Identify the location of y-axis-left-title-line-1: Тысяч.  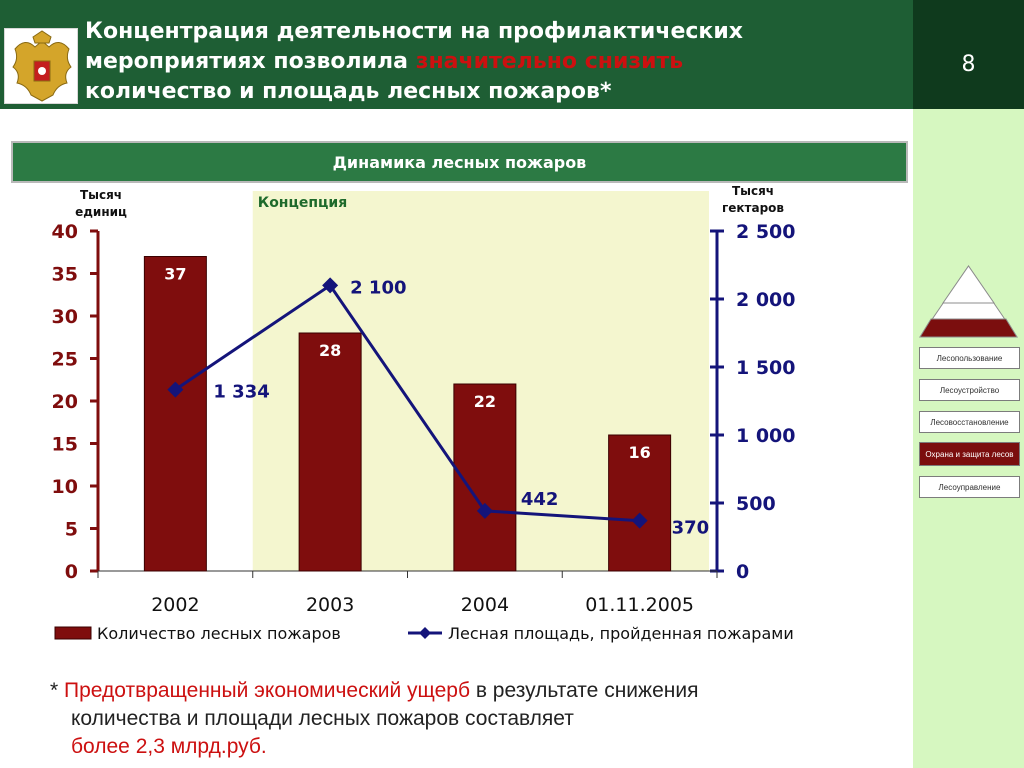
(101, 195).